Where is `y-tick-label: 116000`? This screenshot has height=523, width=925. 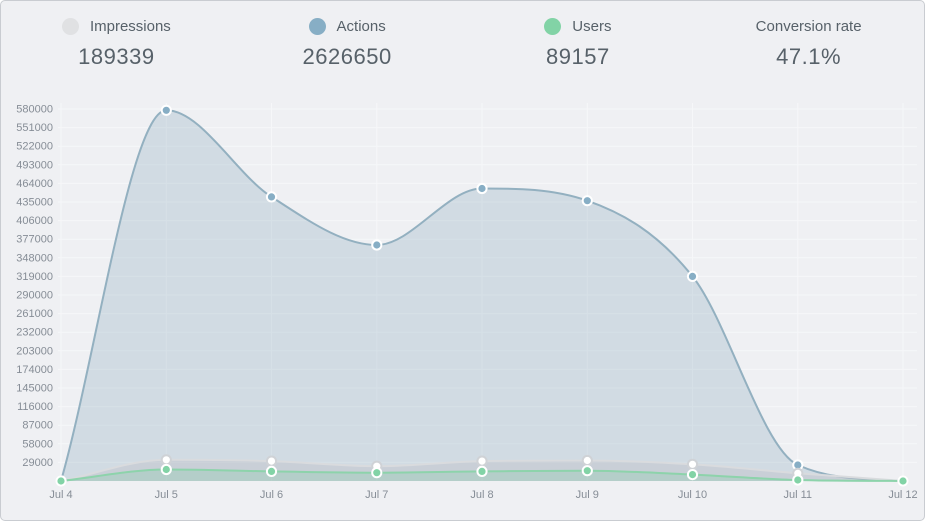 y-tick-label: 116000 is located at coordinates (35, 407).